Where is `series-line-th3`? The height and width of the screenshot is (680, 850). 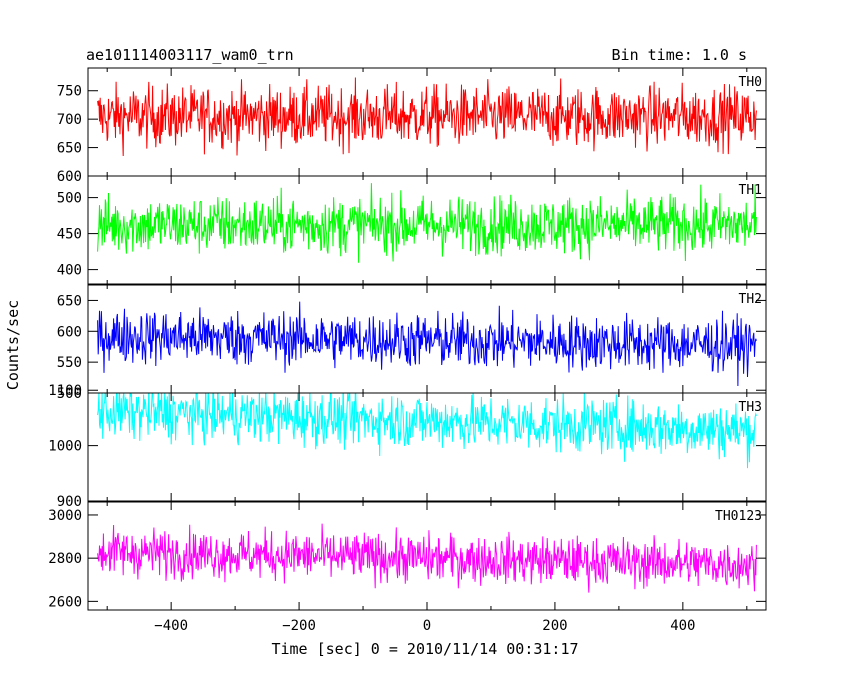
series-line-th3 is located at coordinates (427, 431).